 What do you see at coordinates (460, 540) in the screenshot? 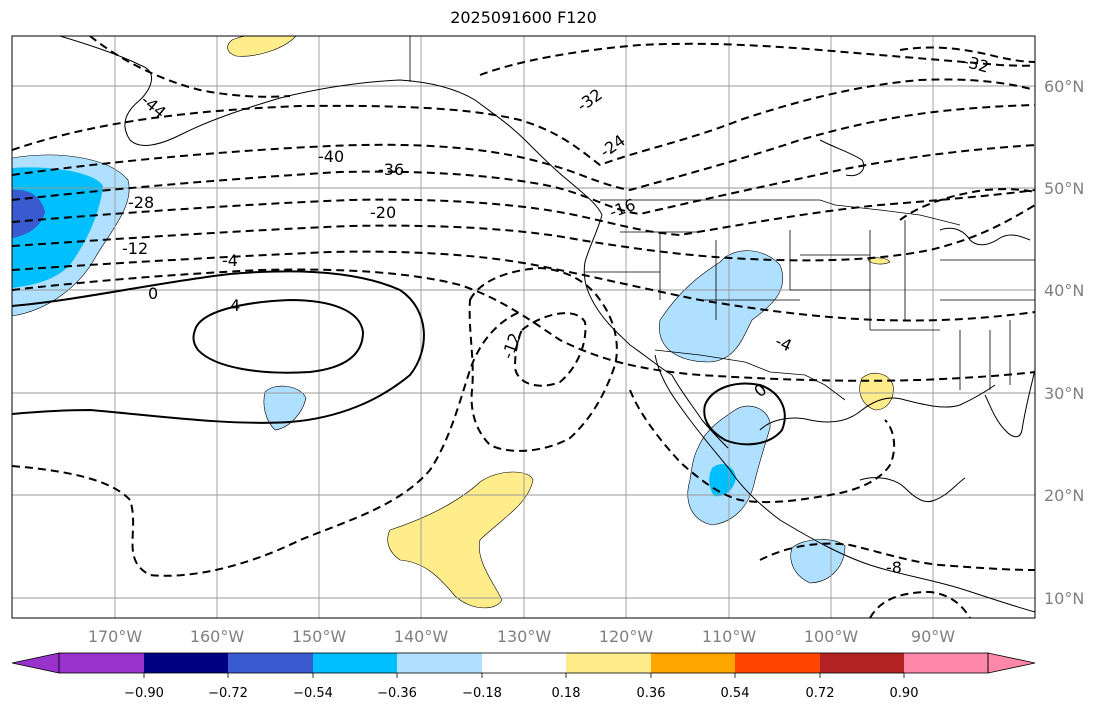
I see `yellow-region-pacific` at bounding box center [460, 540].